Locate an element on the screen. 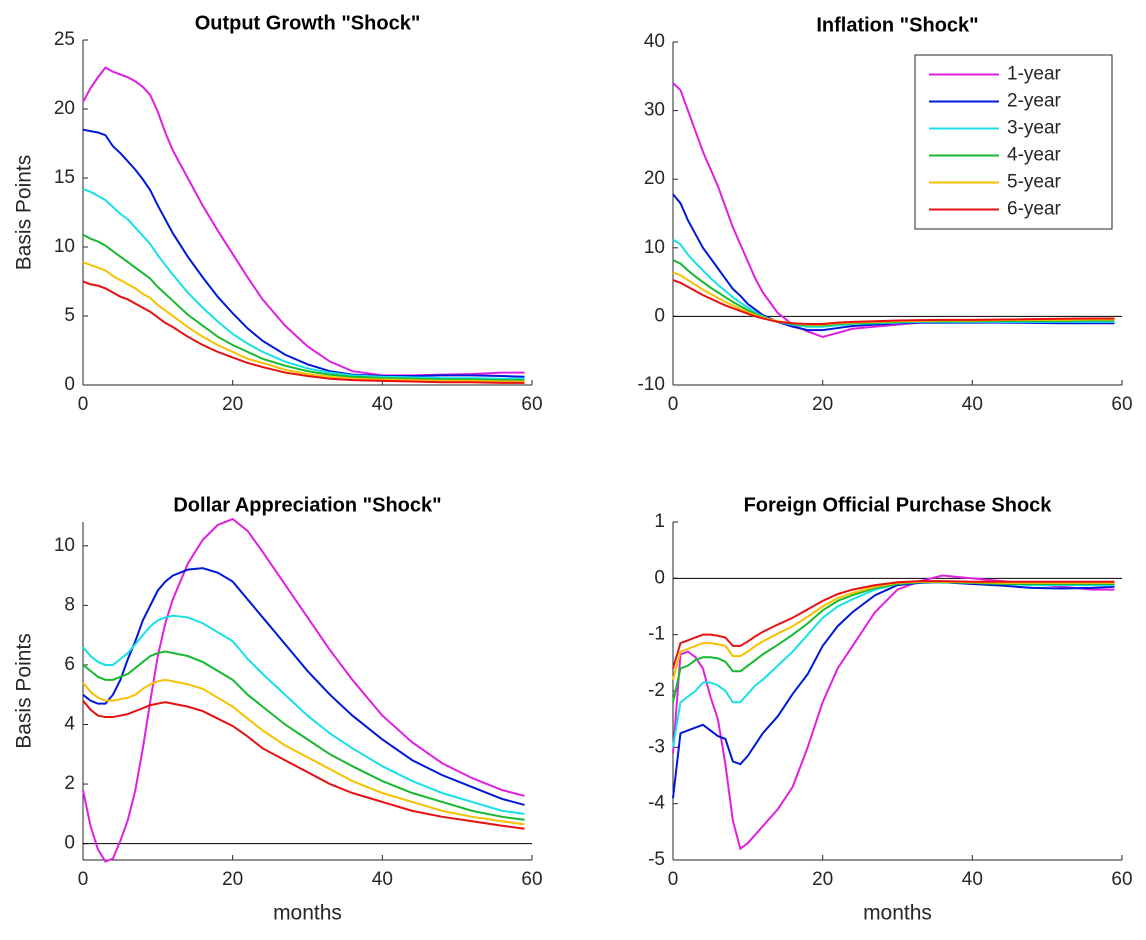 The height and width of the screenshot is (940, 1146). y-tick-label: -5 is located at coordinates (656, 859).